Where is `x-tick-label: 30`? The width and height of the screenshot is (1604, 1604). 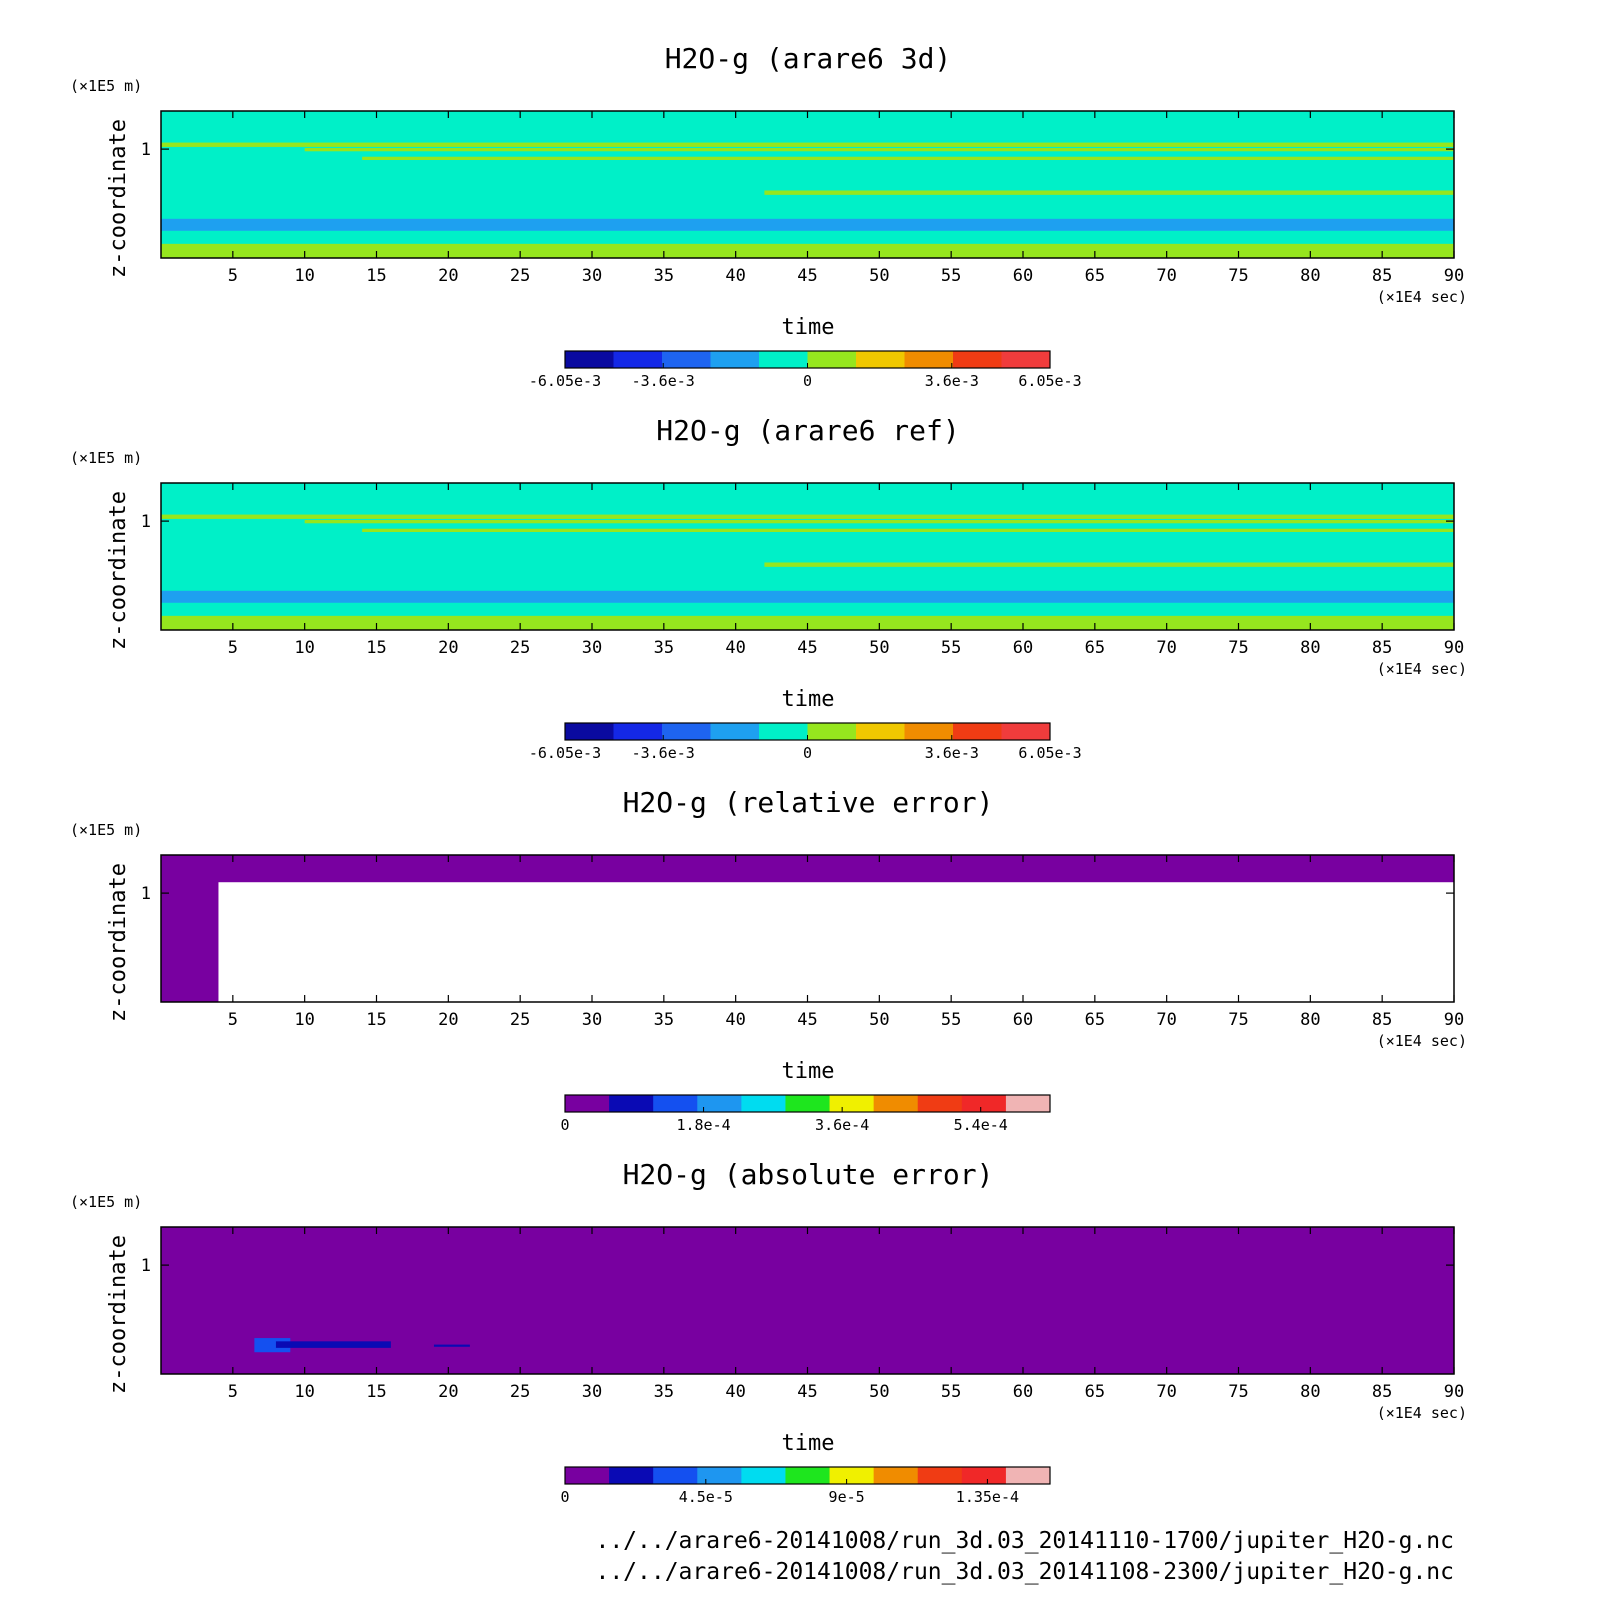
x-tick-label: 30 is located at coordinates (592, 1392).